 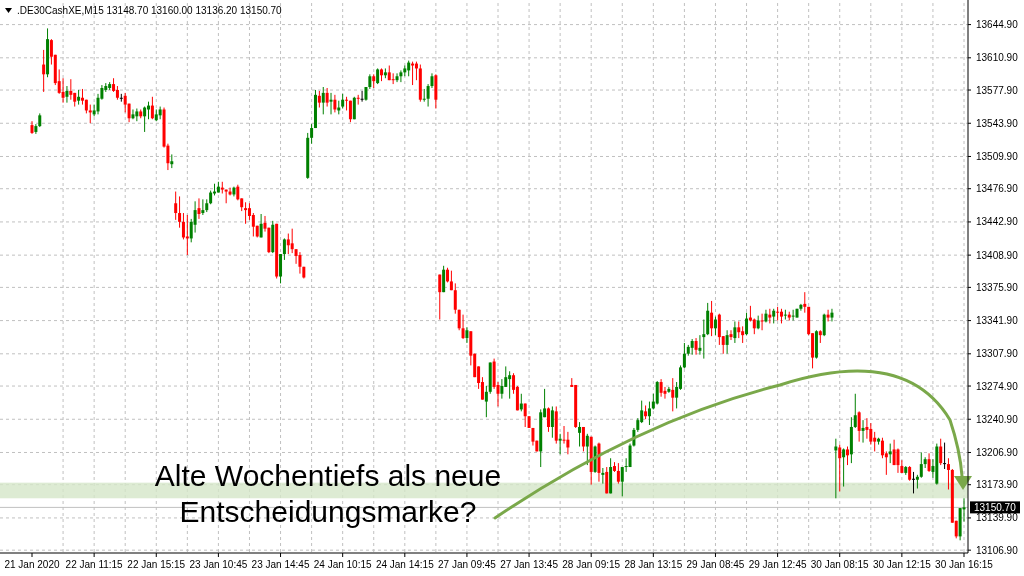 I want to click on y-tick-label: 13476.90, so click(x=997, y=189).